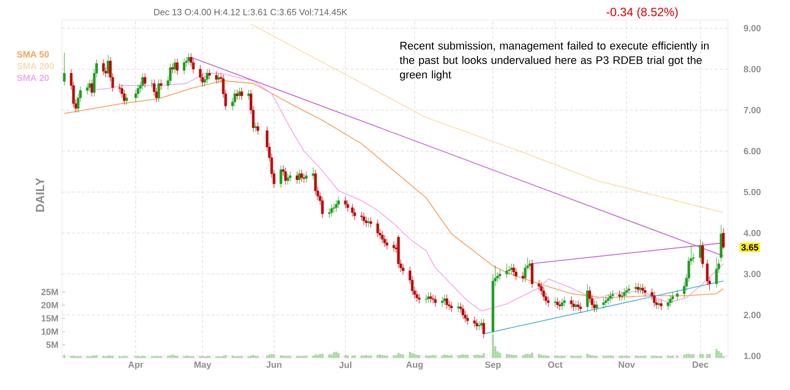 This screenshot has width=790, height=390. What do you see at coordinates (50, 318) in the screenshot?
I see `y2-tick-label: 15M` at bounding box center [50, 318].